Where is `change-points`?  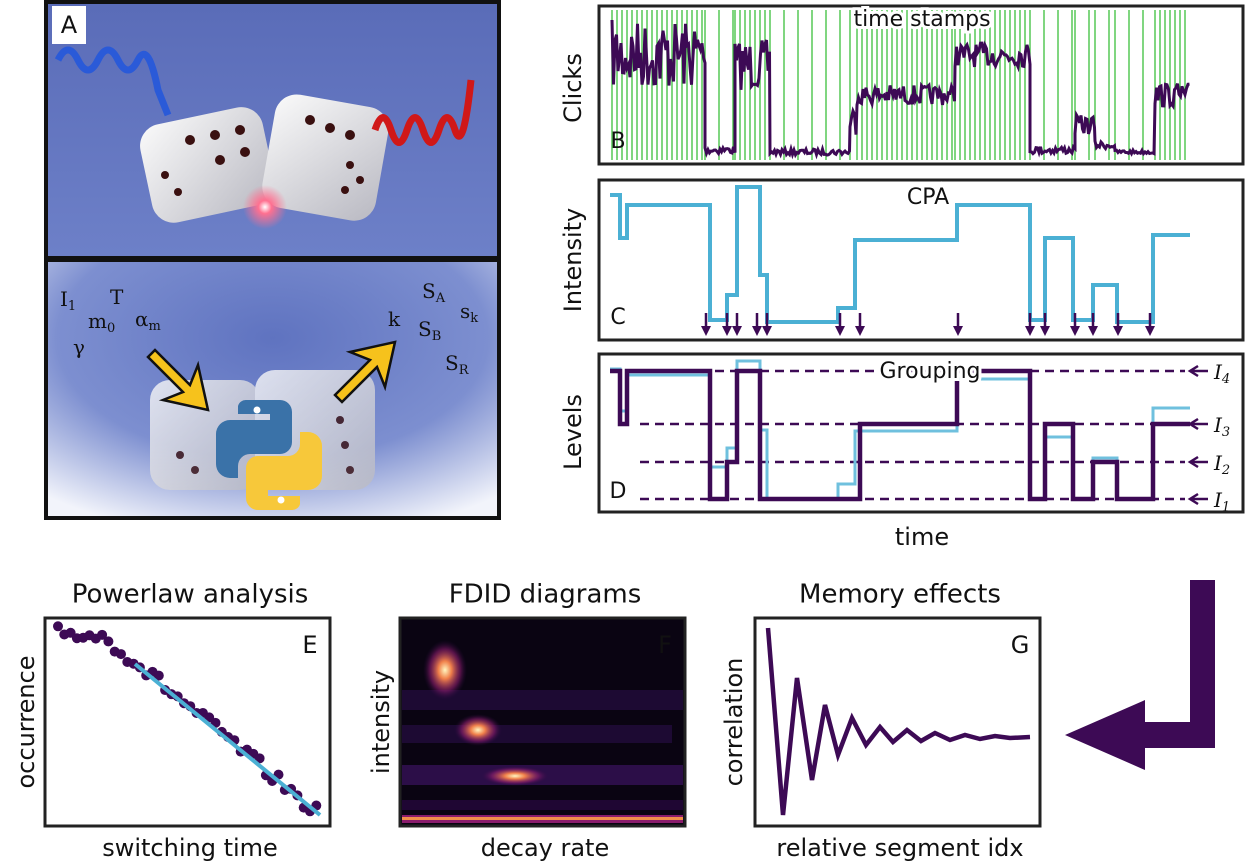
change-points is located at coordinates (928, 324).